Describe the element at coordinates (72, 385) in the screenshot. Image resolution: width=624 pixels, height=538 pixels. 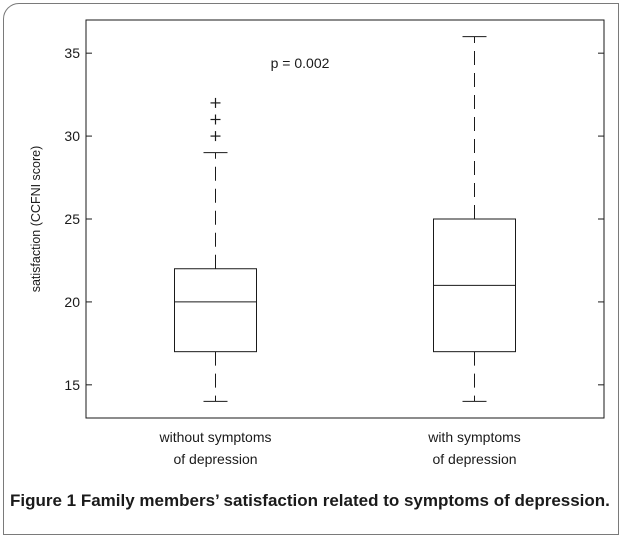
I see `y-tick-label: 15` at that location.